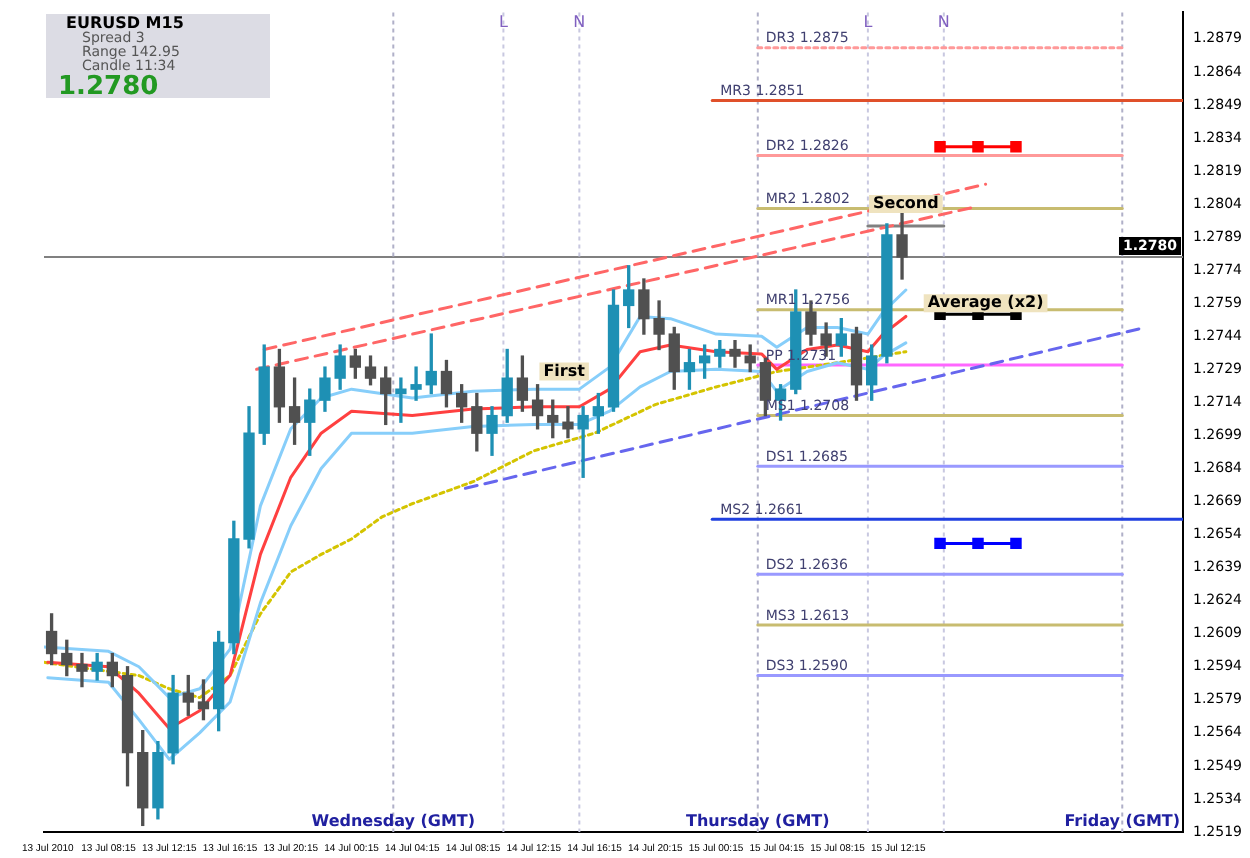  I want to click on annotation: Friday (GMT), so click(1122, 821).